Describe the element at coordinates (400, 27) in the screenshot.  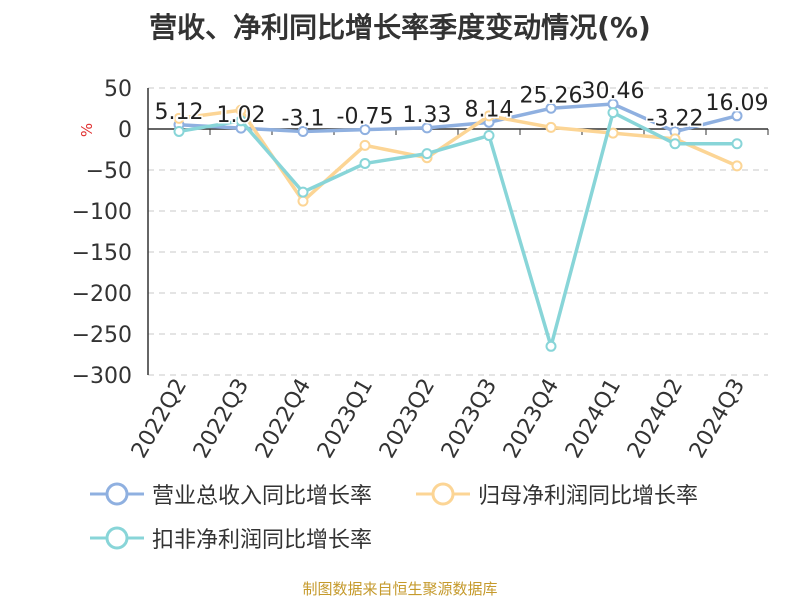
I see `chart-title: 营收、净利同比增长率季度变动情况(%)` at that location.